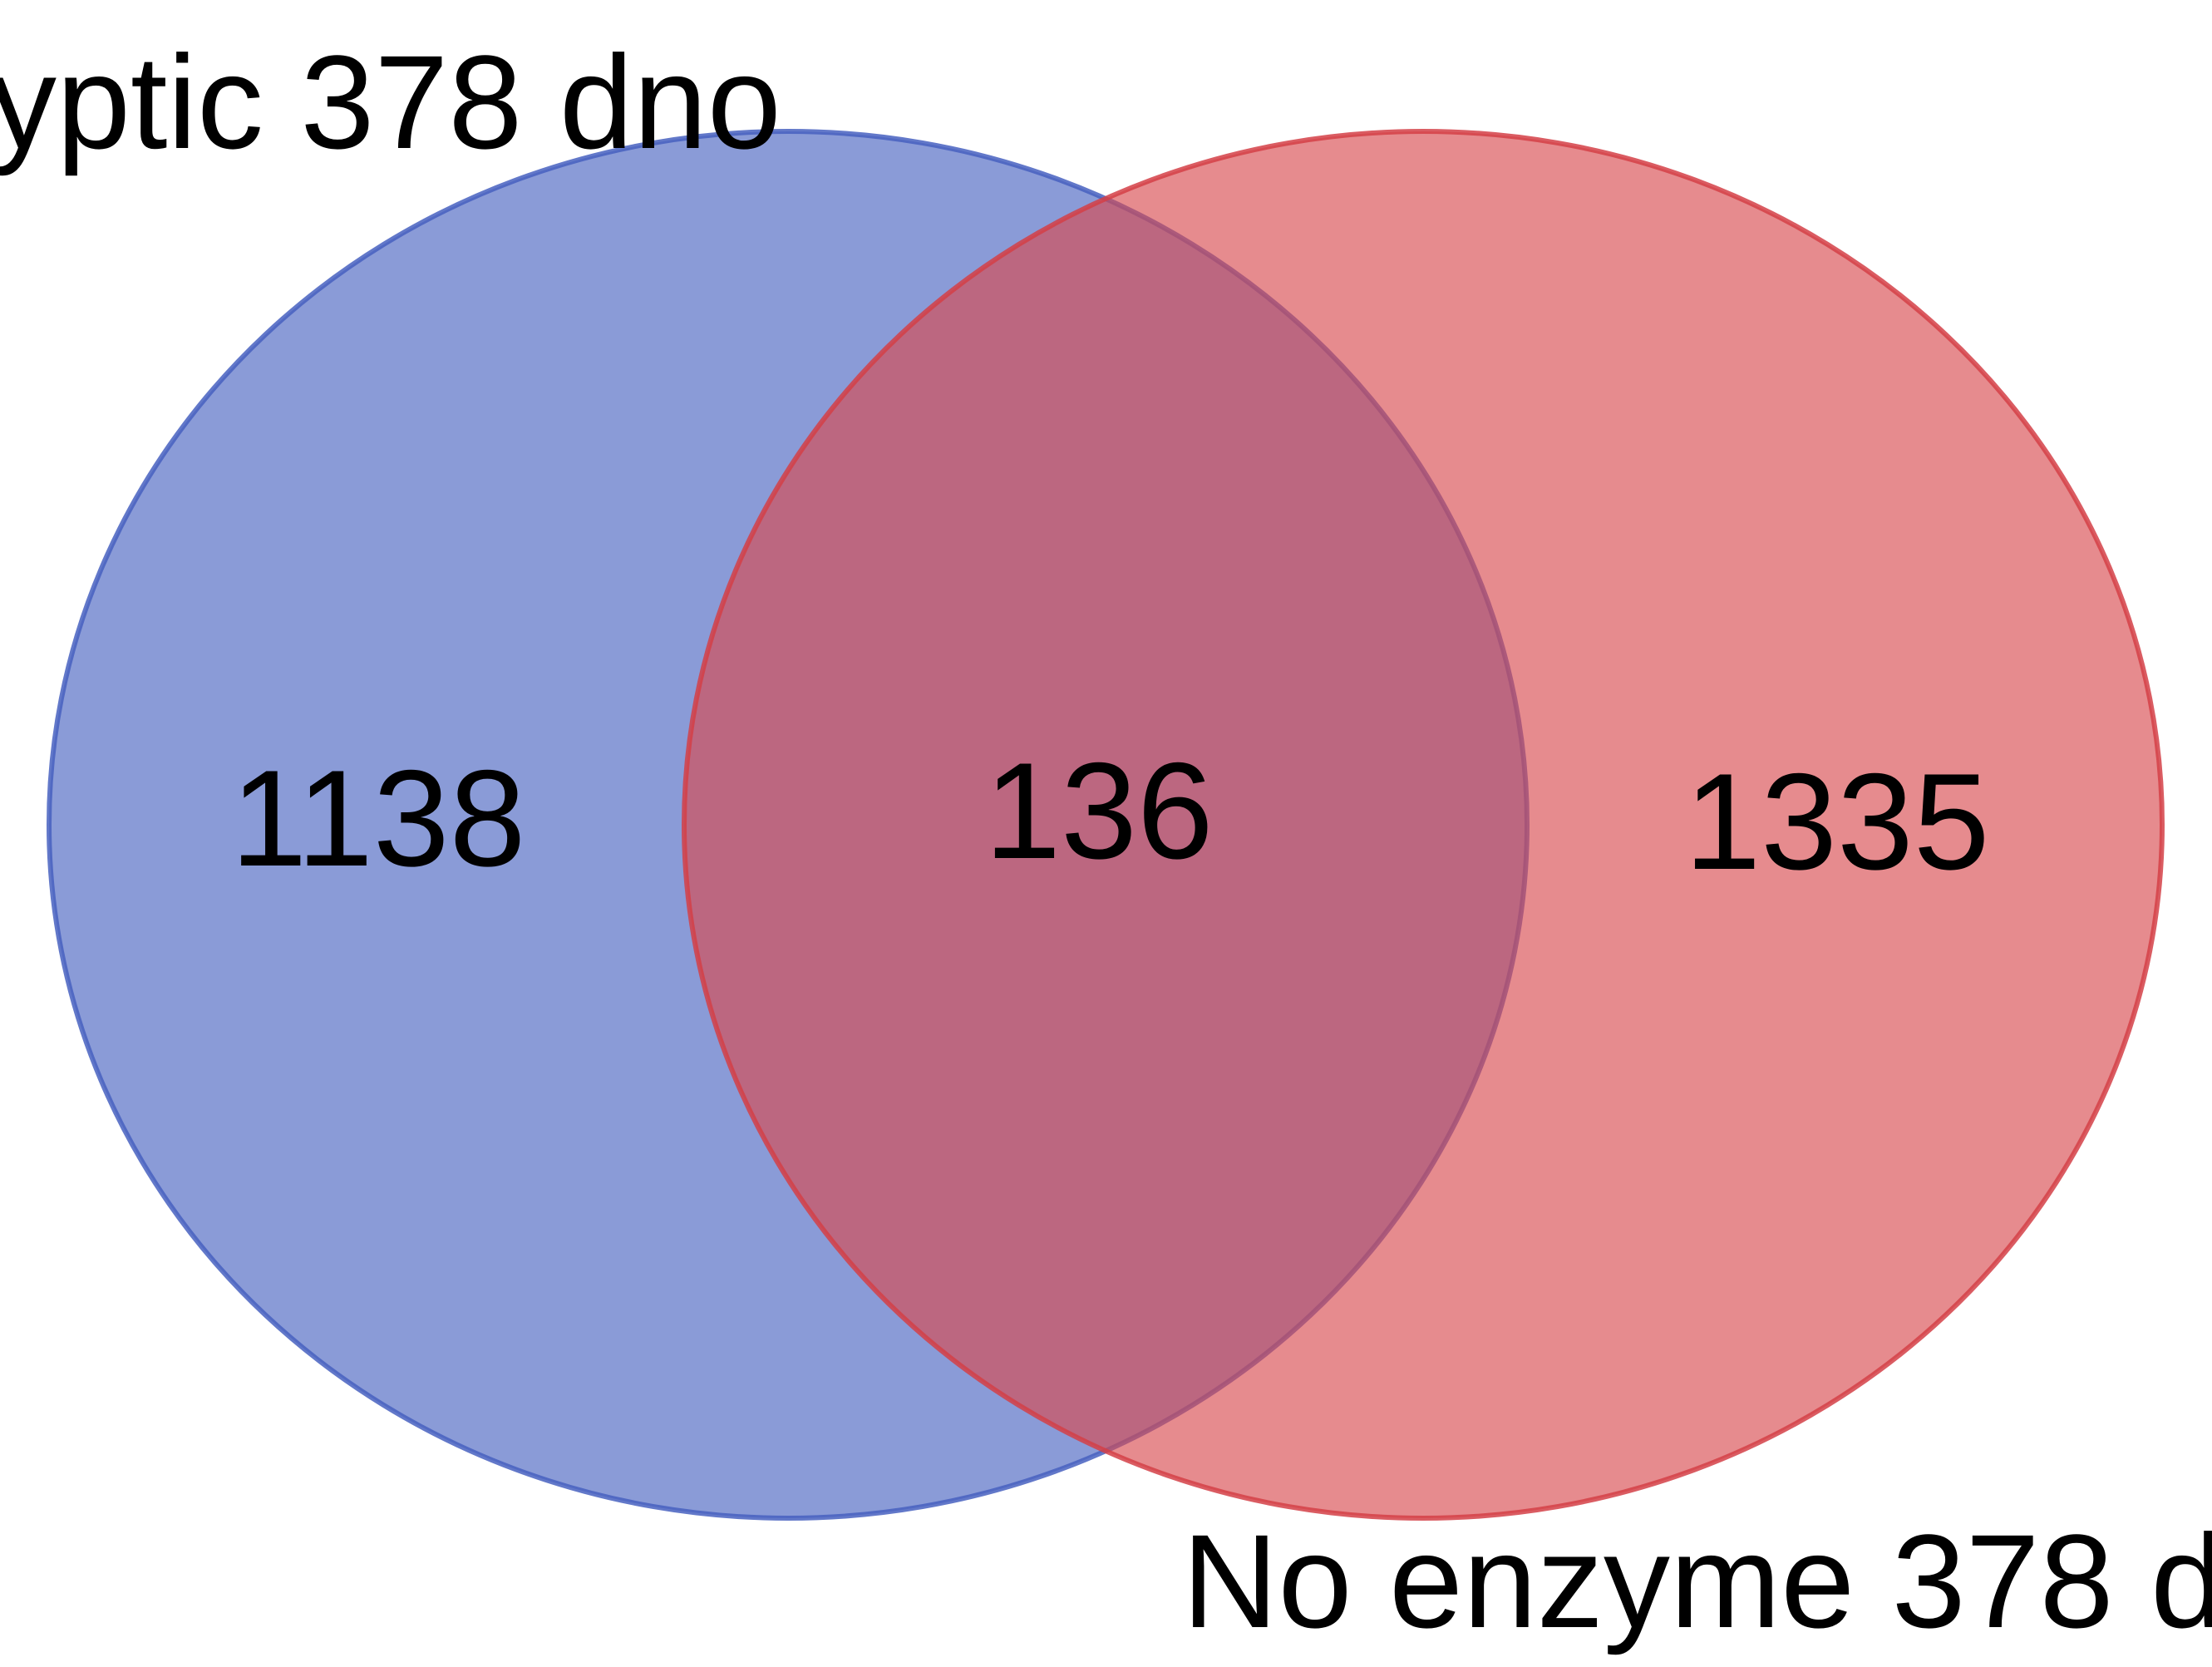  What do you see at coordinates (1098, 810) in the screenshot?
I see `intersection-count: 136` at bounding box center [1098, 810].